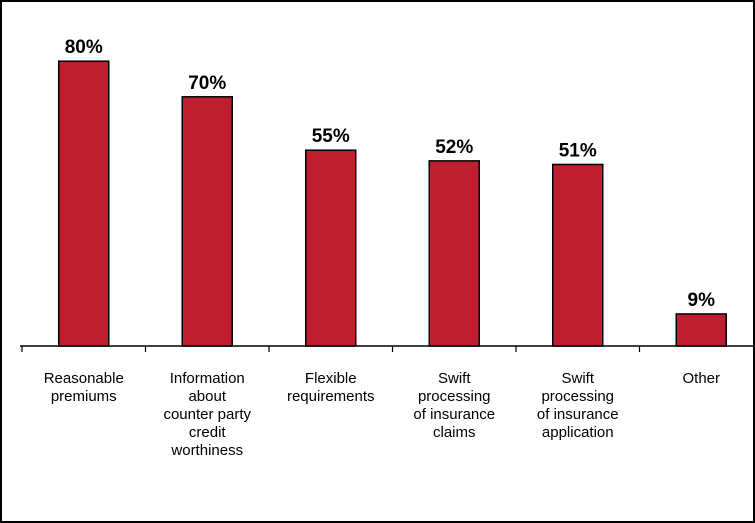 The width and height of the screenshot is (755, 523). What do you see at coordinates (454, 147) in the screenshot?
I see `data-label: 52%` at bounding box center [454, 147].